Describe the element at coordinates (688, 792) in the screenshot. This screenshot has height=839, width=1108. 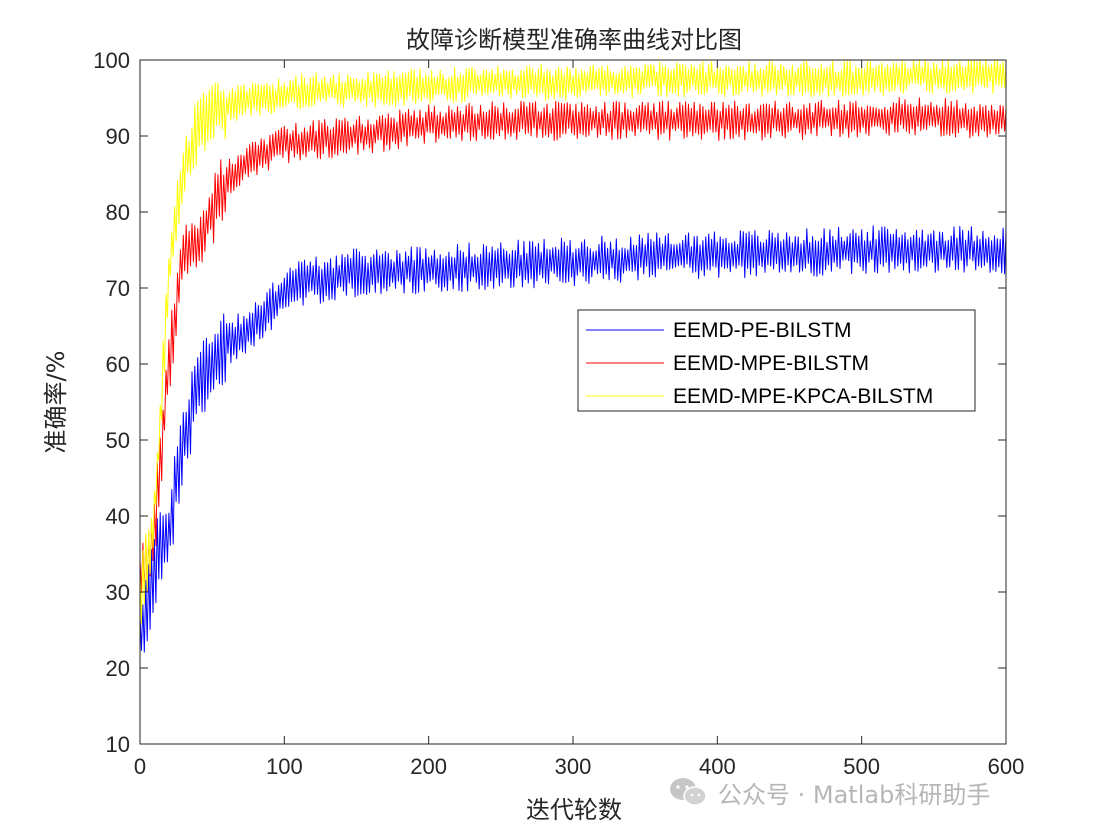
I see `wechat-icon` at that location.